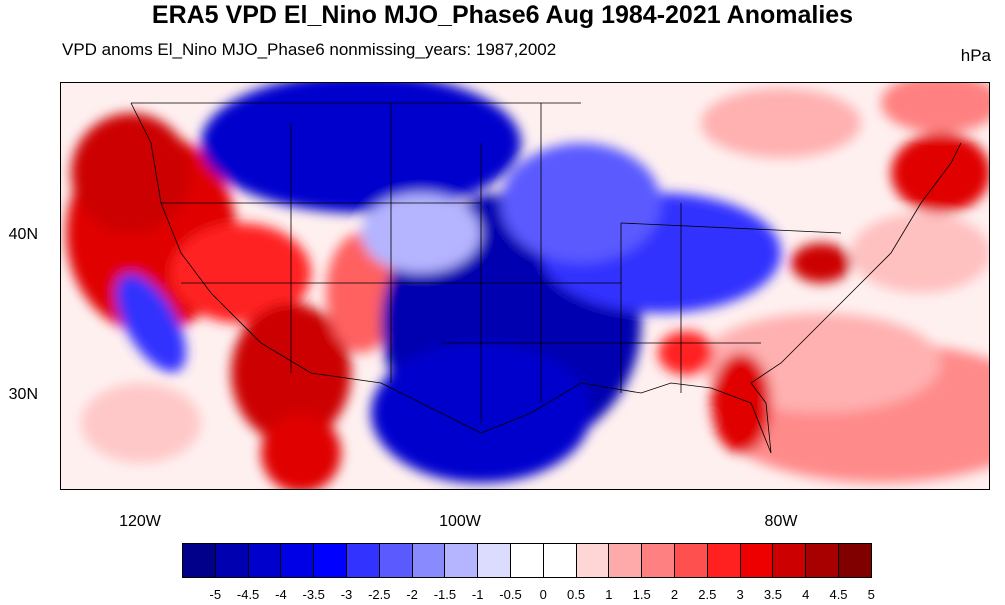 The width and height of the screenshot is (1005, 605). Describe the element at coordinates (975, 55) in the screenshot. I see `units-label: hPa` at that location.